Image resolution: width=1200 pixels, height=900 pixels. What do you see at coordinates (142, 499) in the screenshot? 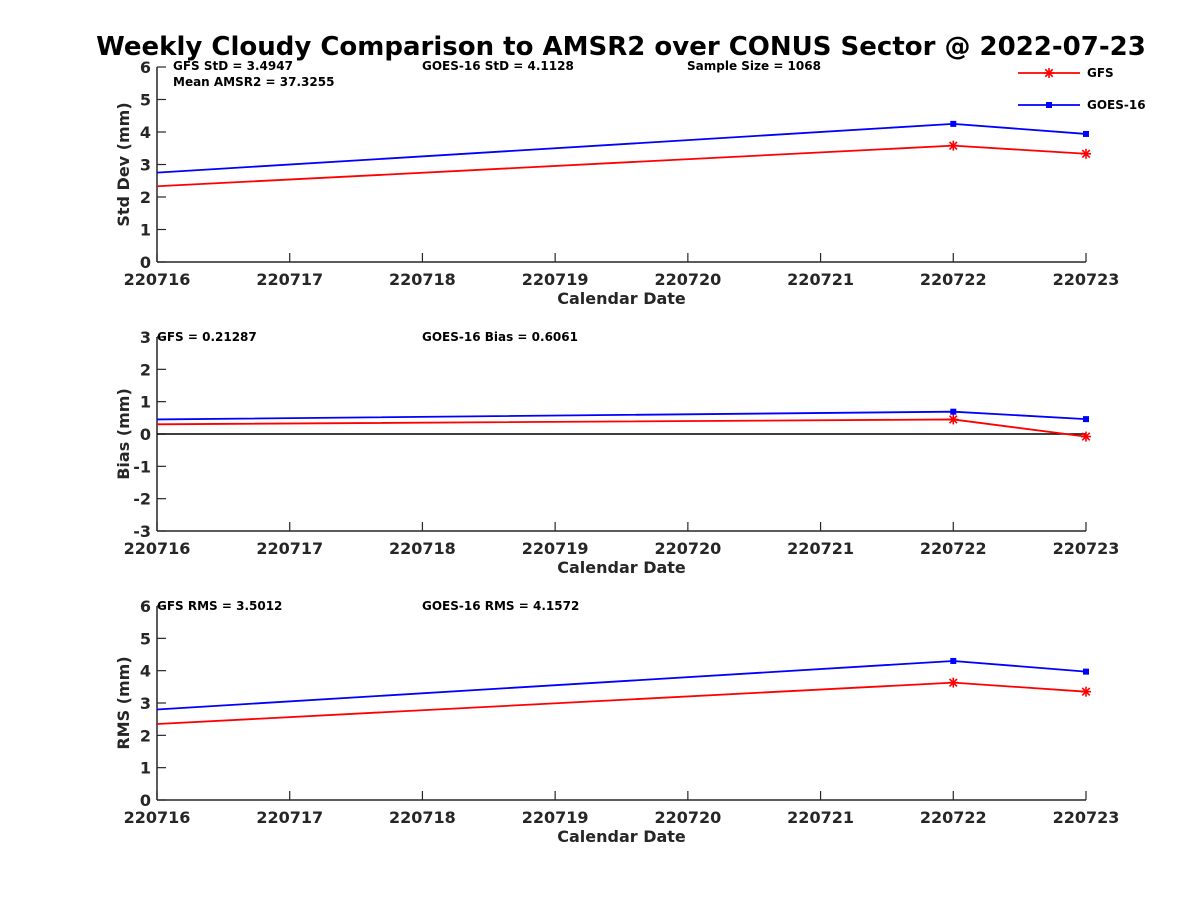
I see `y-tick-label: -2` at bounding box center [142, 499].